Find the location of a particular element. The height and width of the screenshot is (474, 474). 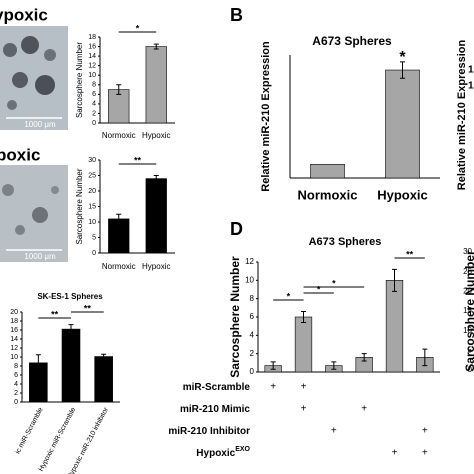

image-title: ypoxic is located at coordinates (24, 14).